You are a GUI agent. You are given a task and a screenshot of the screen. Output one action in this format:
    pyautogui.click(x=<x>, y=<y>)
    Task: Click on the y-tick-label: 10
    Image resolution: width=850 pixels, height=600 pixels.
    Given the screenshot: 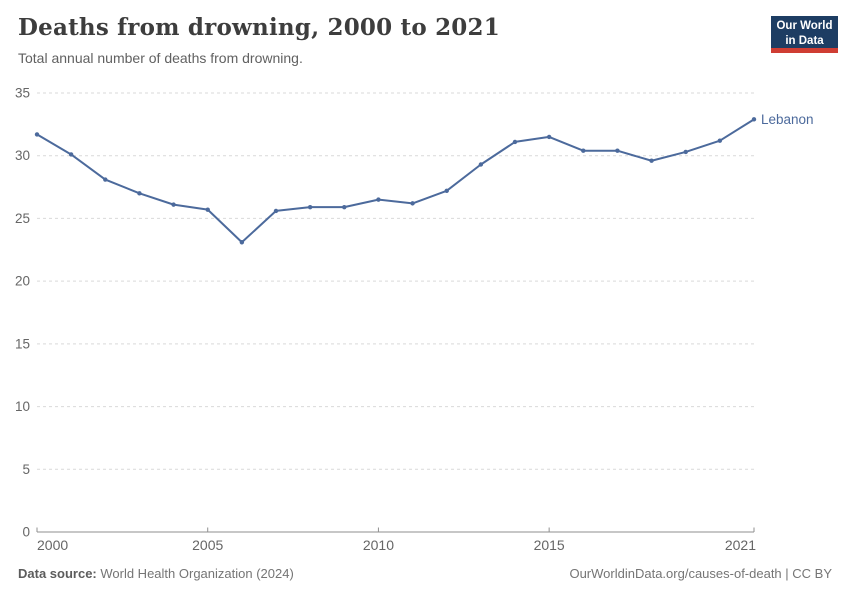 What is the action you would take?
    pyautogui.click(x=22, y=406)
    